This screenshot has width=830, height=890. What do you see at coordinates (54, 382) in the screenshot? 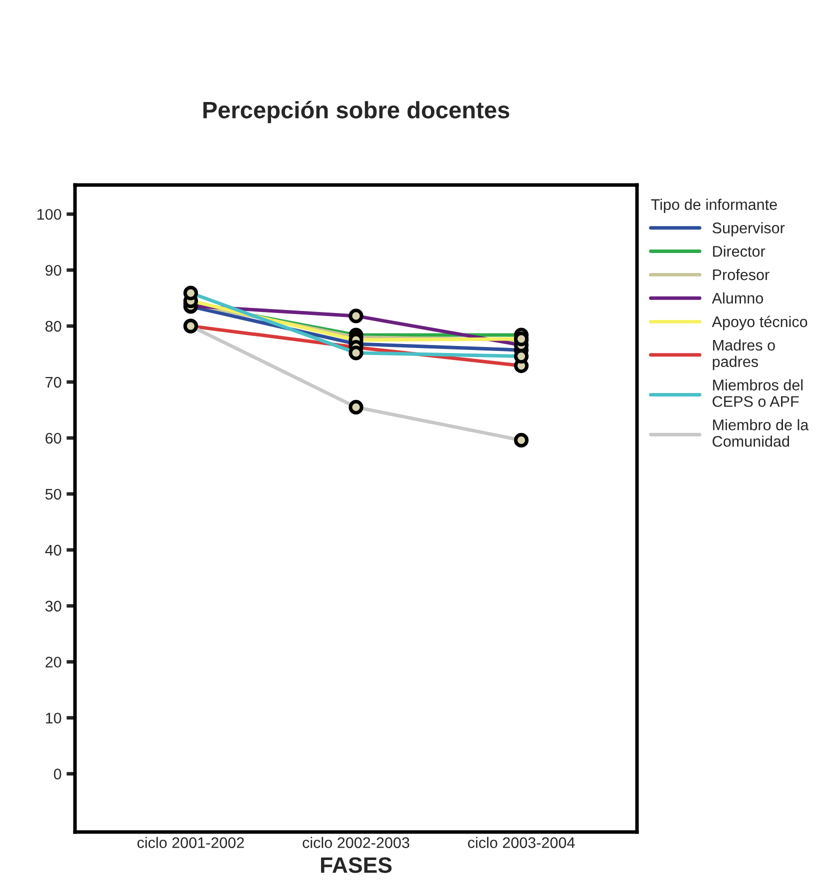
I see `y-tick-label: 70` at bounding box center [54, 382].